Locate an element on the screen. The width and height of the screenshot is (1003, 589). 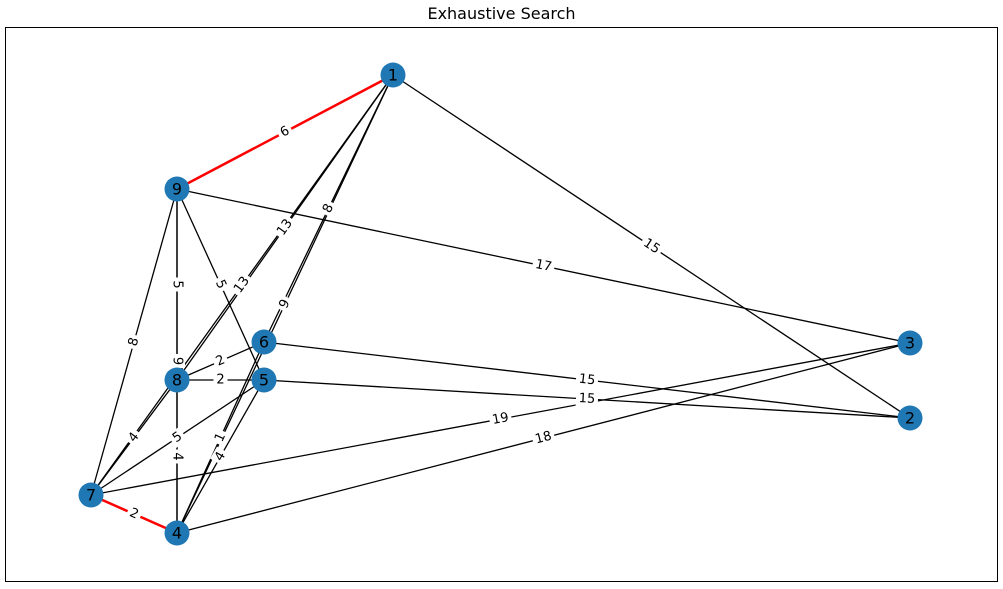
node-1: 1 is located at coordinates (393, 75).